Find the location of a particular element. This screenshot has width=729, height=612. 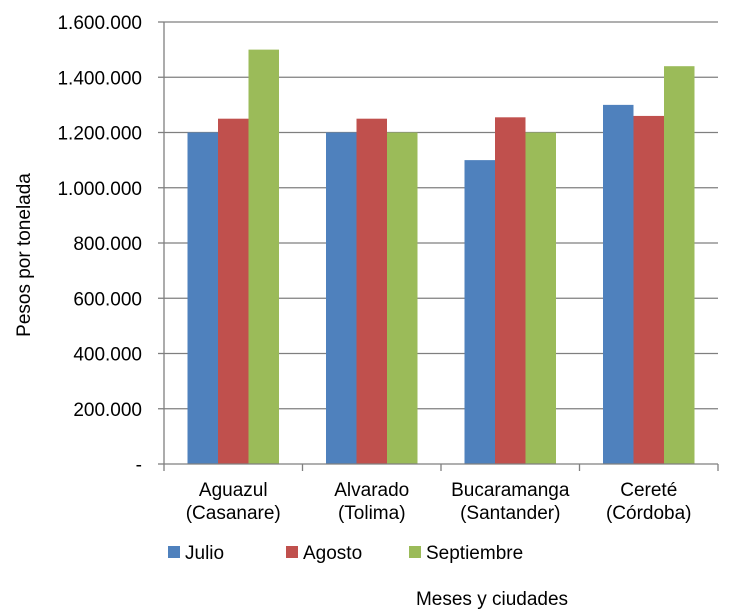

legend-item: Agosto is located at coordinates (324, 553).